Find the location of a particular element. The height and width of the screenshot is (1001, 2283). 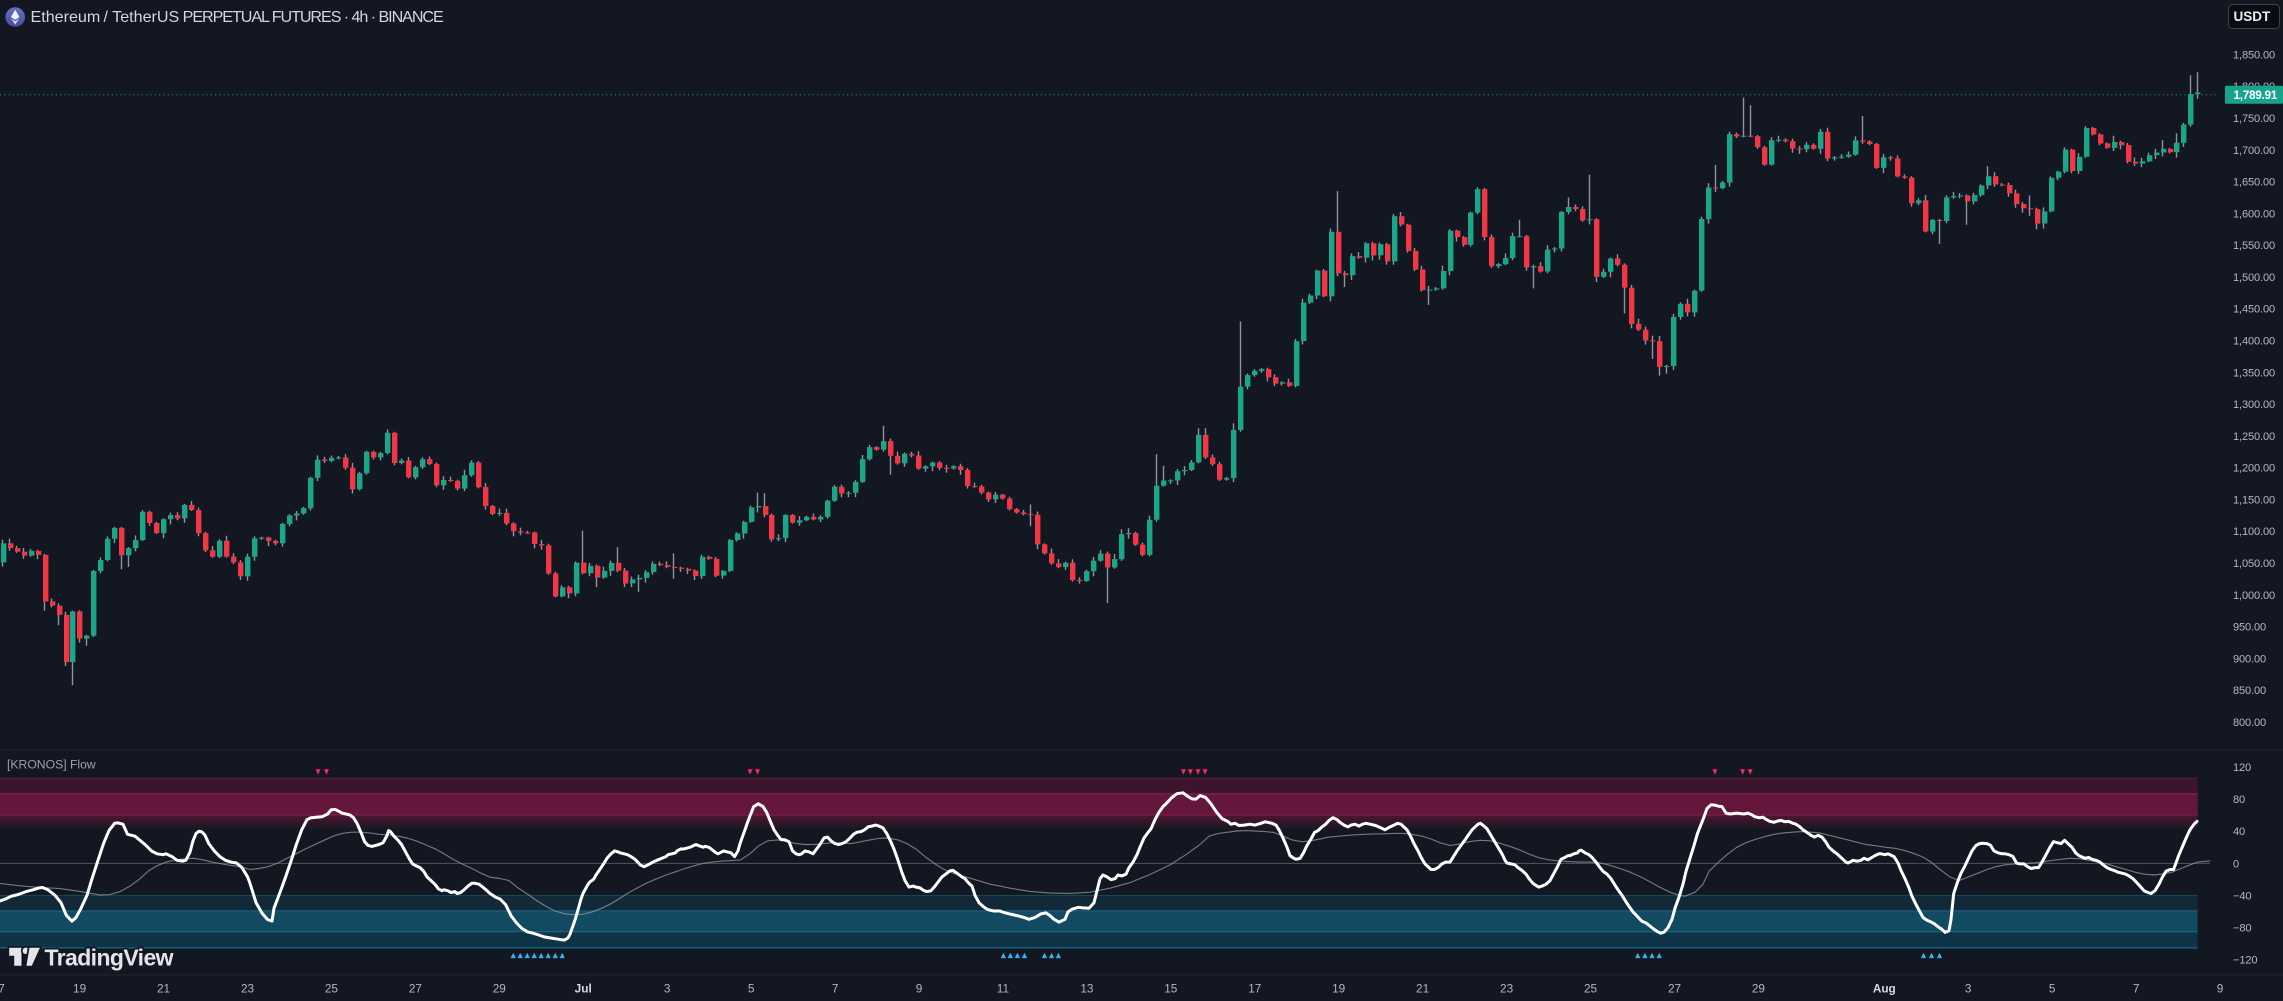

svg-text: 80 is located at coordinates (2239, 800).